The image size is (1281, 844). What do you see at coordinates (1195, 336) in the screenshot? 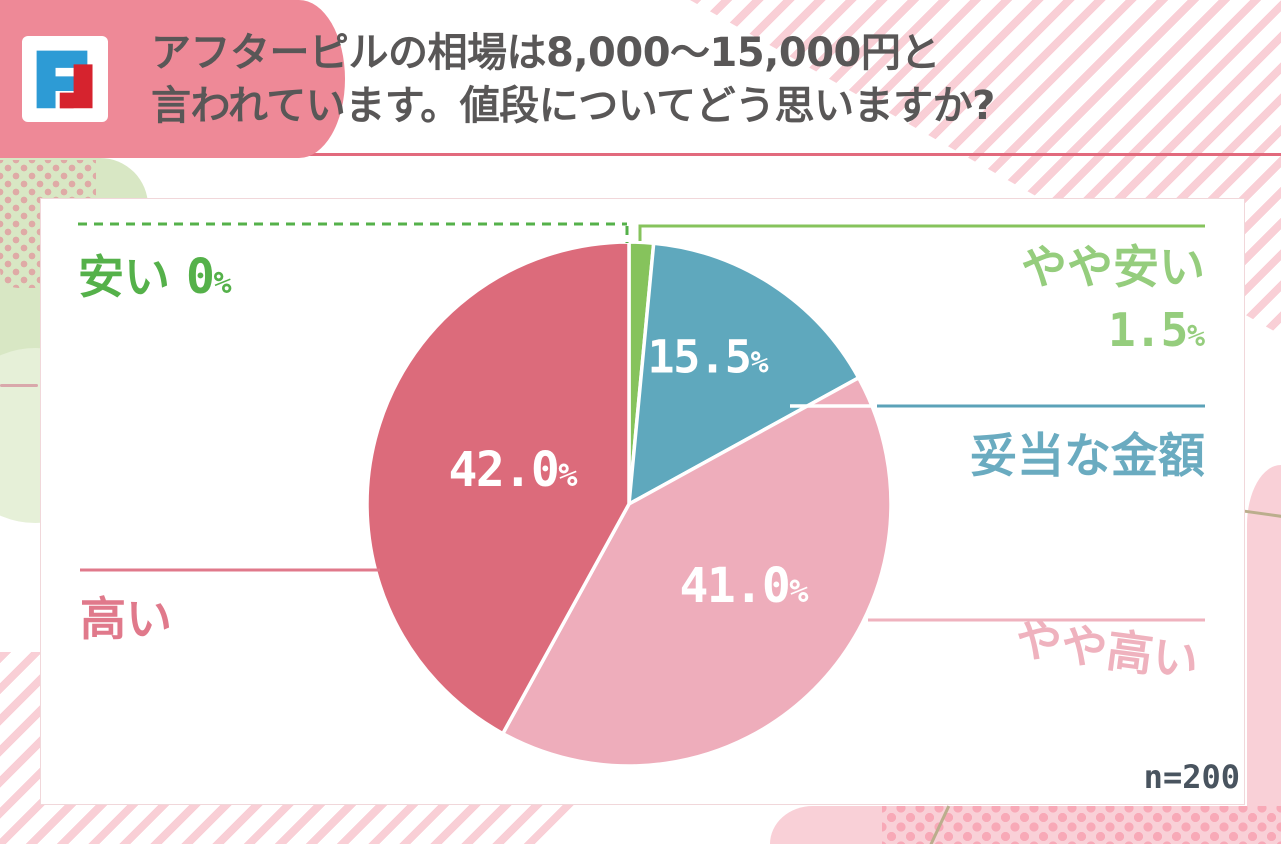
I see `callout-somewhat-cheap-percent-sign: %` at bounding box center [1195, 336].